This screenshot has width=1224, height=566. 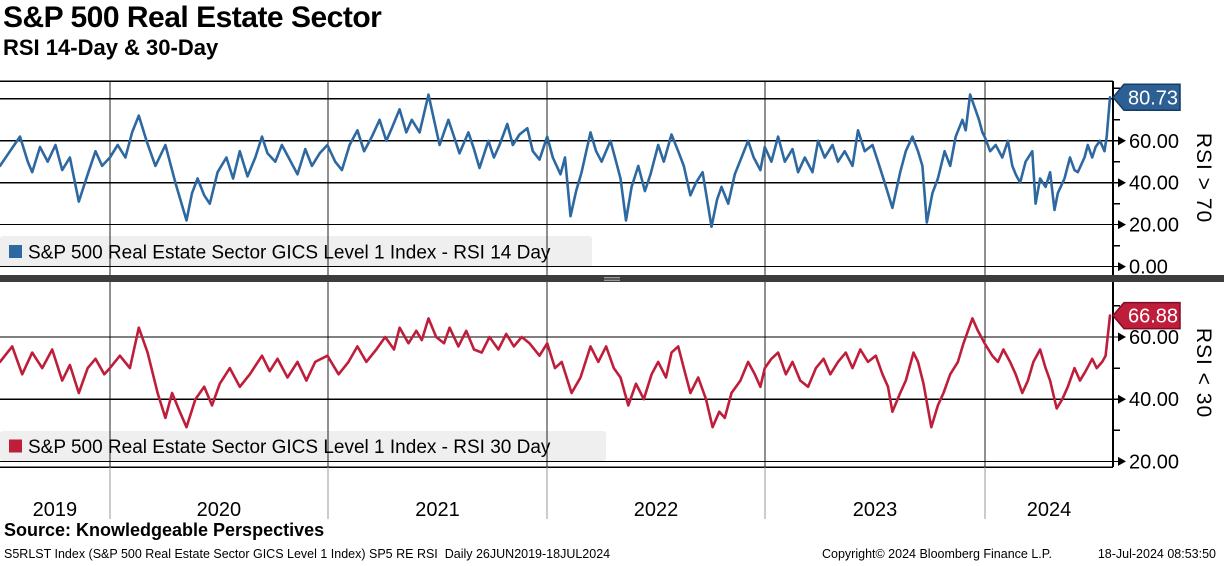 I want to click on divider-grip, so click(x=612, y=279).